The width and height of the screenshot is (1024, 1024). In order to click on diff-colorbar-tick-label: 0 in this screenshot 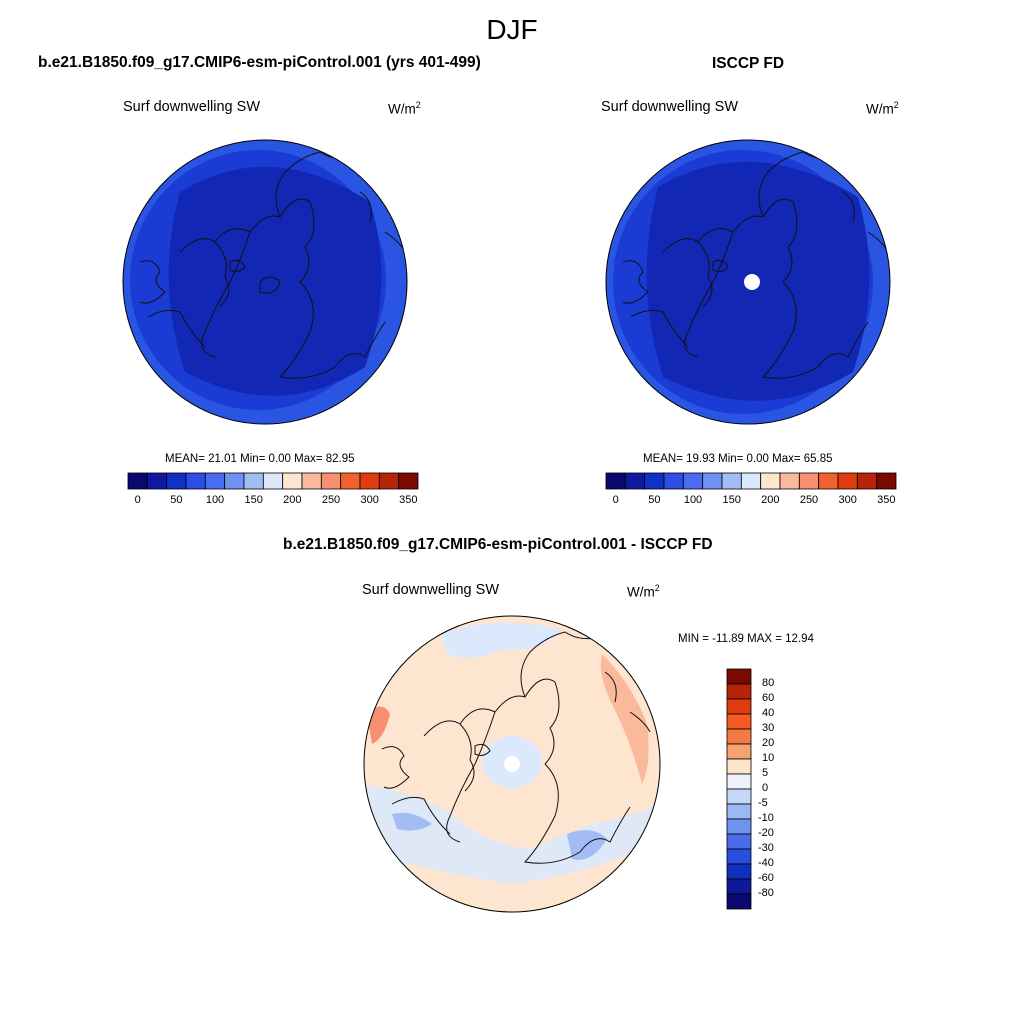, I will do `click(765, 788)`.